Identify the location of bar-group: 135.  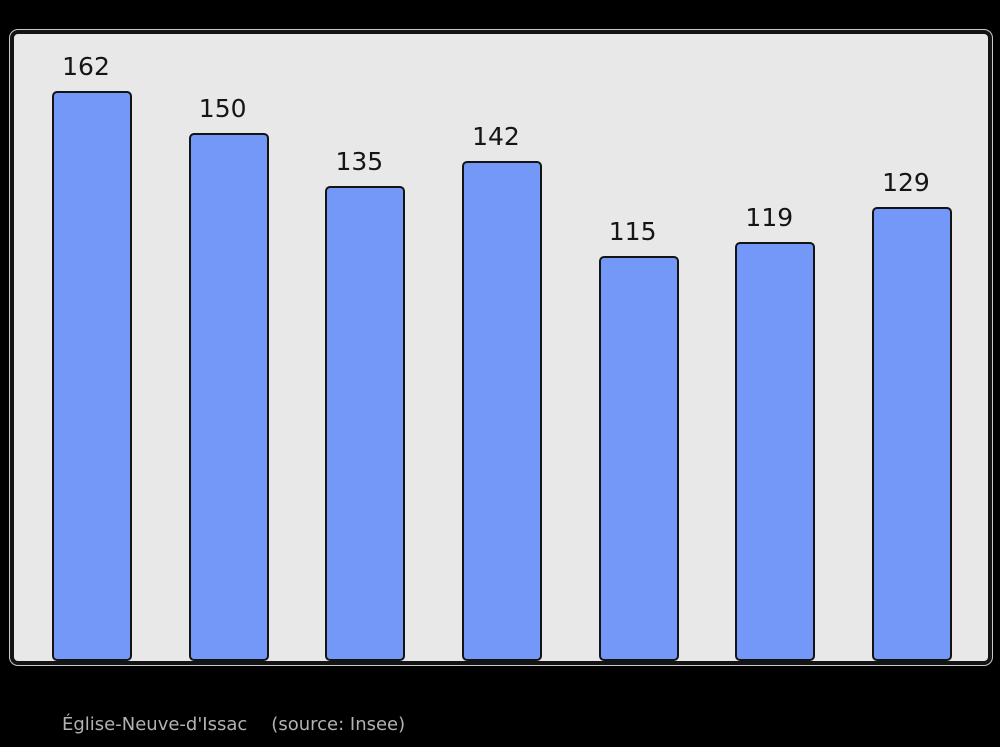
(365, 347).